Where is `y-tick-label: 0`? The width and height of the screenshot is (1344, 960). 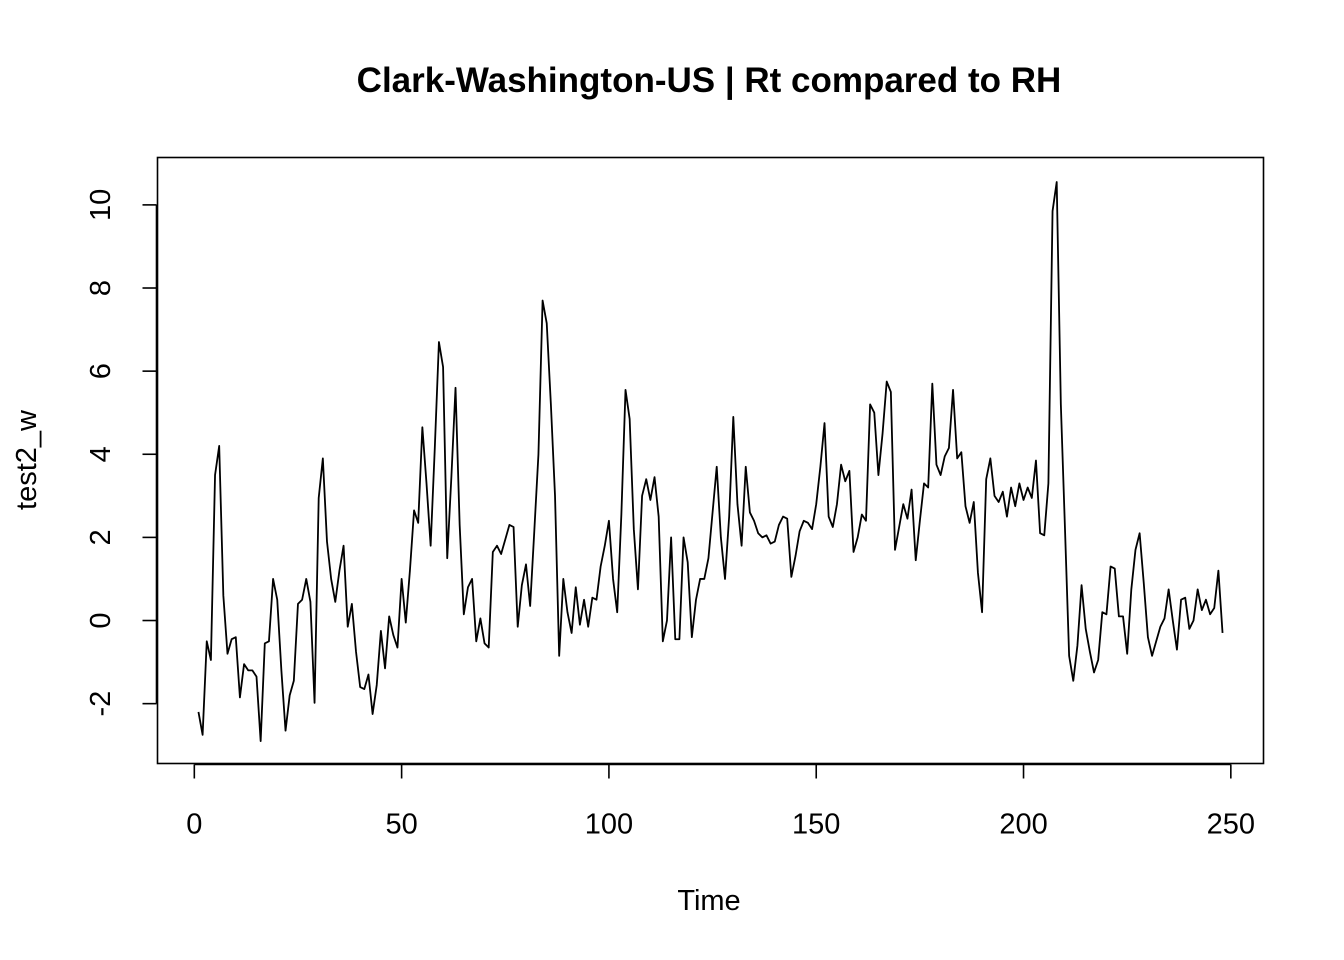
y-tick-label: 0 is located at coordinates (101, 620).